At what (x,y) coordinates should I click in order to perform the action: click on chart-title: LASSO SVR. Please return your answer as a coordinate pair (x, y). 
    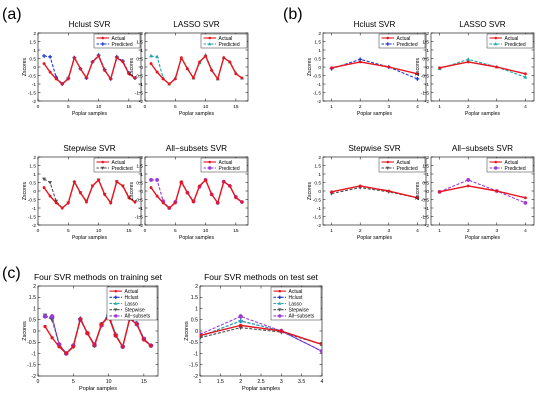
    Looking at the image, I should click on (482, 24).